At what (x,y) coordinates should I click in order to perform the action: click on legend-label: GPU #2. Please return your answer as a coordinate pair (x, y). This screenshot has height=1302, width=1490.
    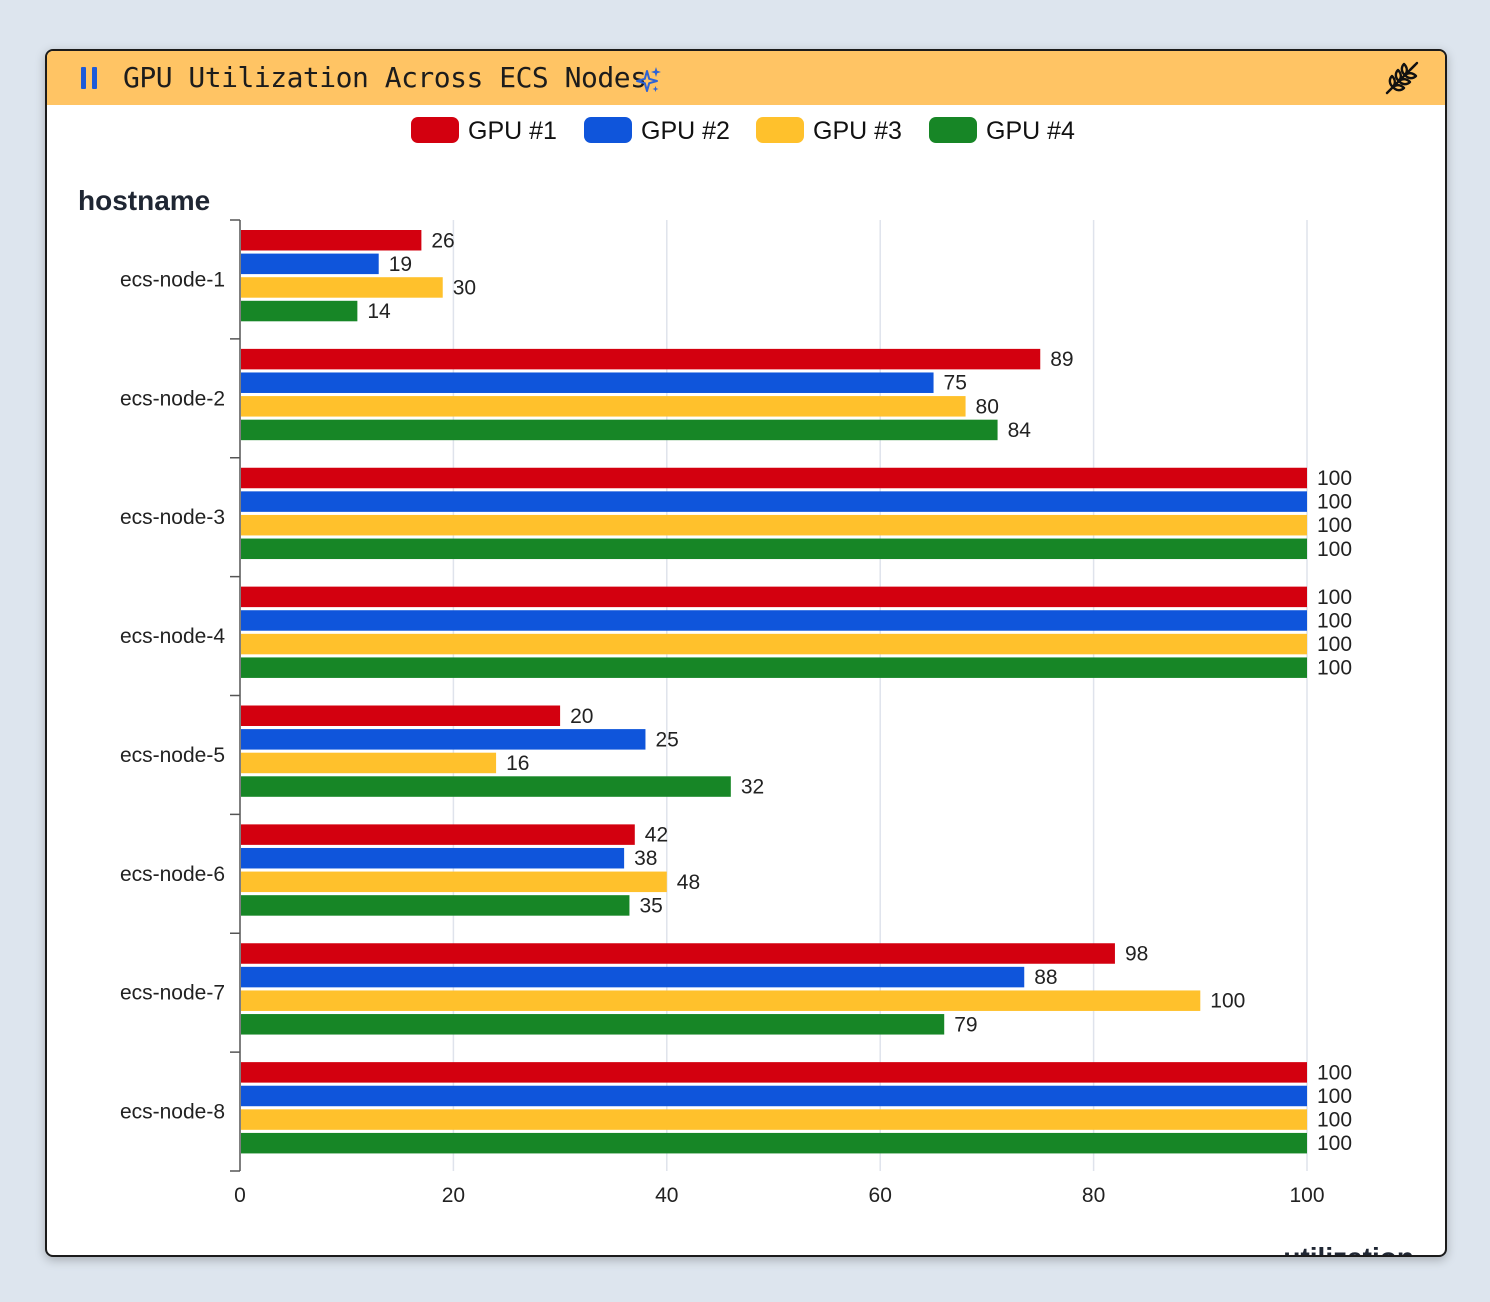
    Looking at the image, I should click on (685, 131).